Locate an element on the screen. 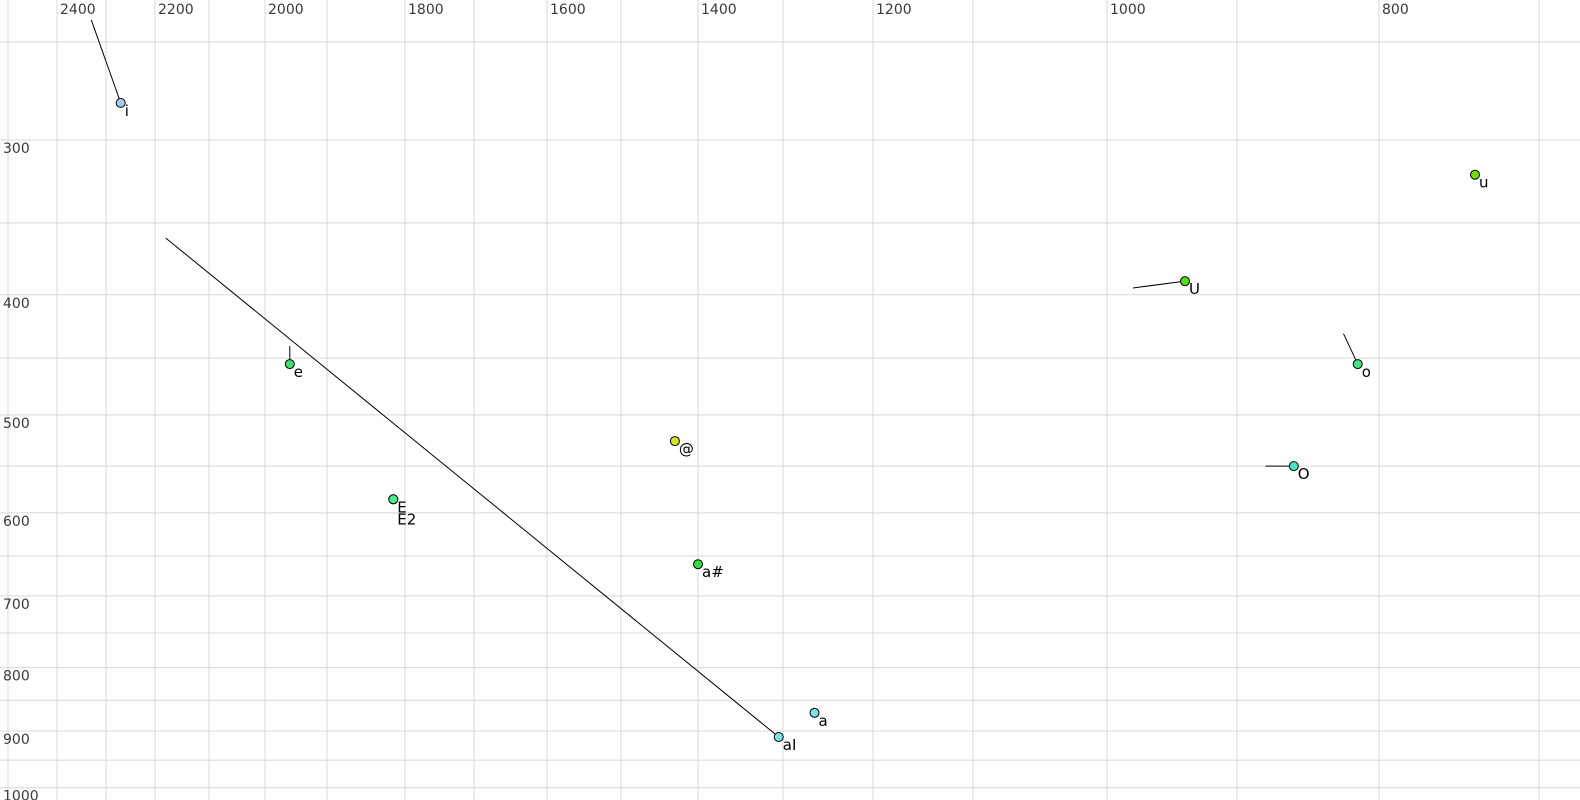  x-axis-tick-labels: 2400 2200 2000 1800 1600 1400 1200 1000 800 is located at coordinates (734, 10).